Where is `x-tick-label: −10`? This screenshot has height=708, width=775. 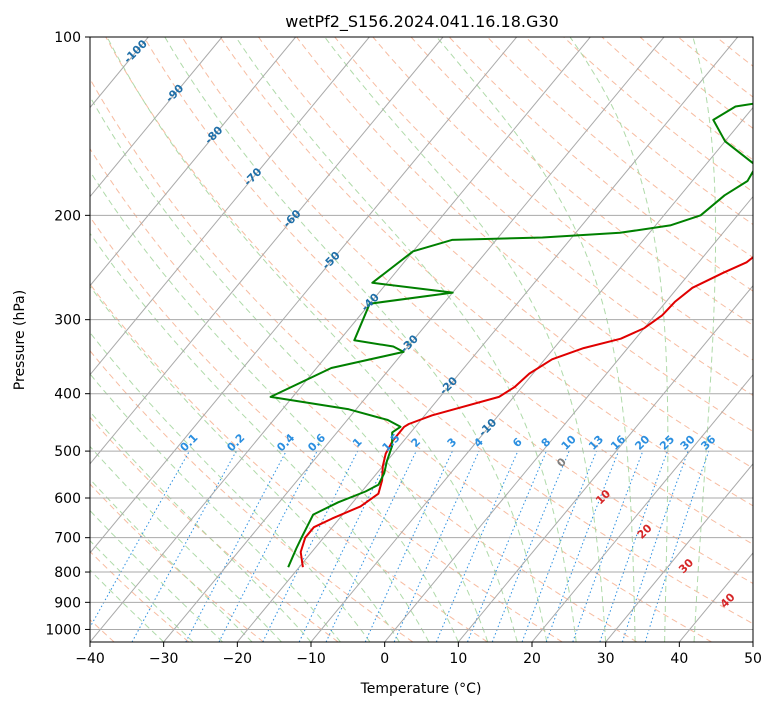
x-tick-label: −10 is located at coordinates (311, 659).